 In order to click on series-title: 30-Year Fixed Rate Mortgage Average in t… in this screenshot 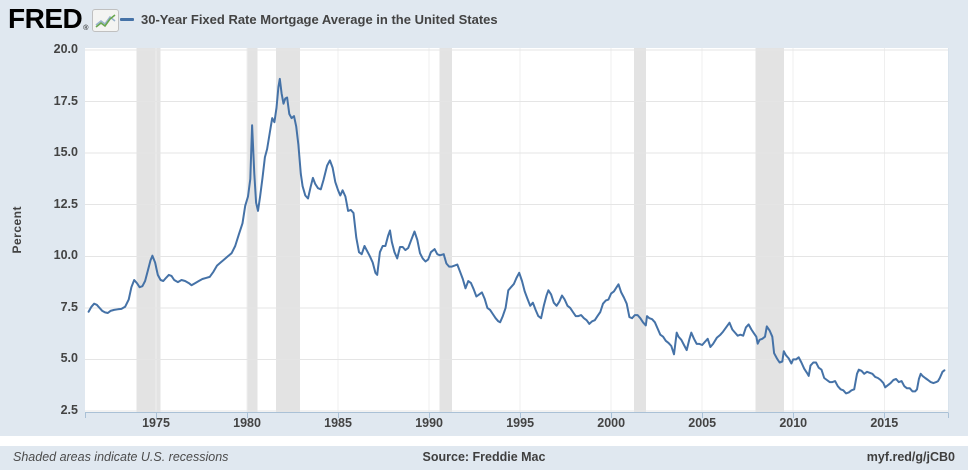, I will do `click(319, 19)`.